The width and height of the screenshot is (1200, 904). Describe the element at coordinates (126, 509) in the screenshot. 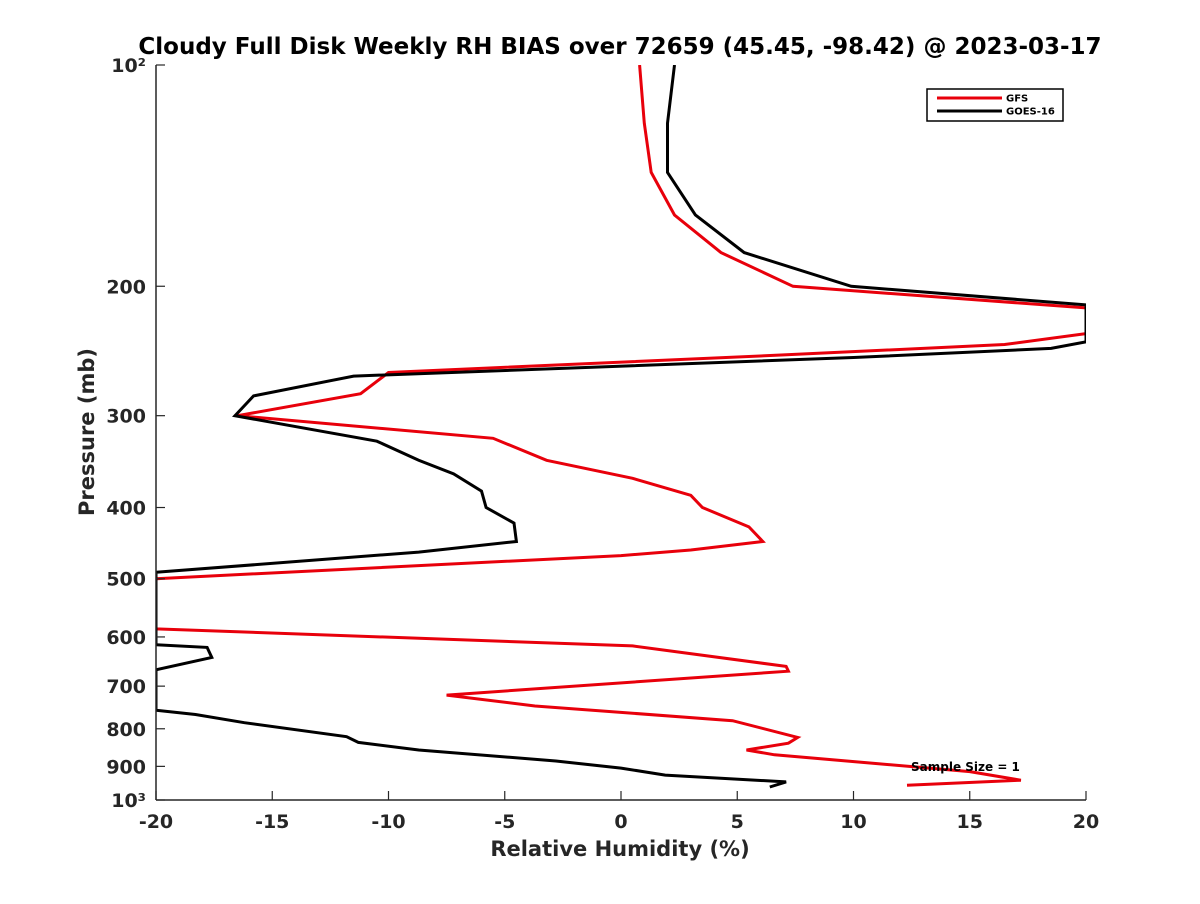

I see `y-tick-label: 400` at that location.